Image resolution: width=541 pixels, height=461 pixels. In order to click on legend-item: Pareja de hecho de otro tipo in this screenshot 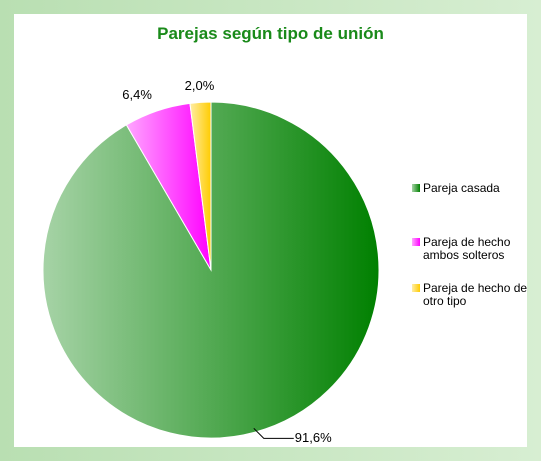, I will do `click(476, 295)`.